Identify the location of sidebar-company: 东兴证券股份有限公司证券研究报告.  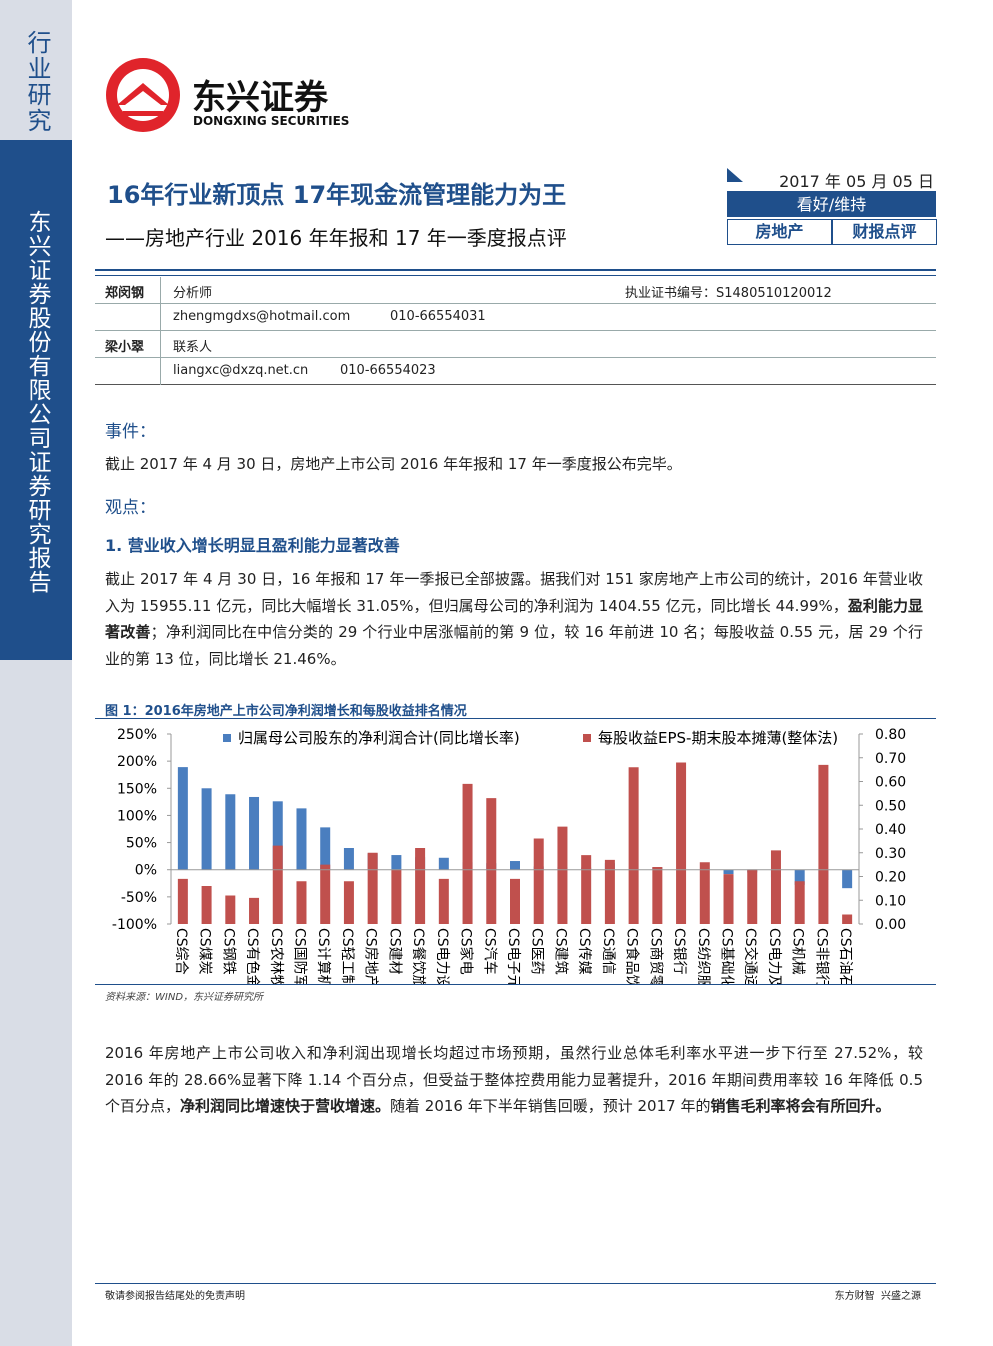
(37, 402).